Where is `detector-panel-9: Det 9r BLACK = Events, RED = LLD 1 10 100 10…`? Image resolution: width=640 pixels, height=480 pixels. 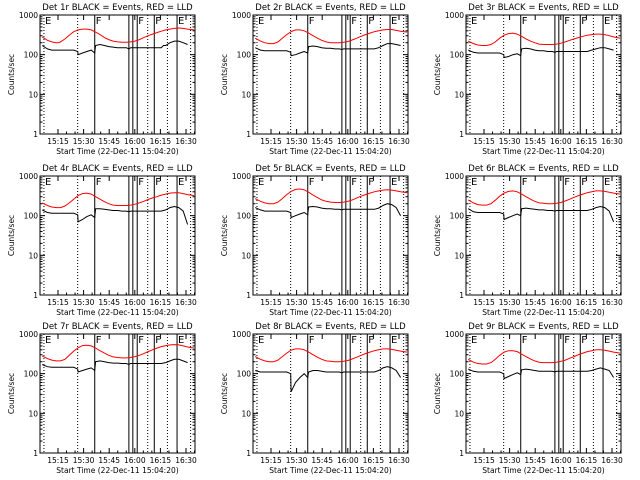 detector-panel-9: Det 9r BLACK = Events, RED = LLD 1 10 100 10… is located at coordinates (528, 398).